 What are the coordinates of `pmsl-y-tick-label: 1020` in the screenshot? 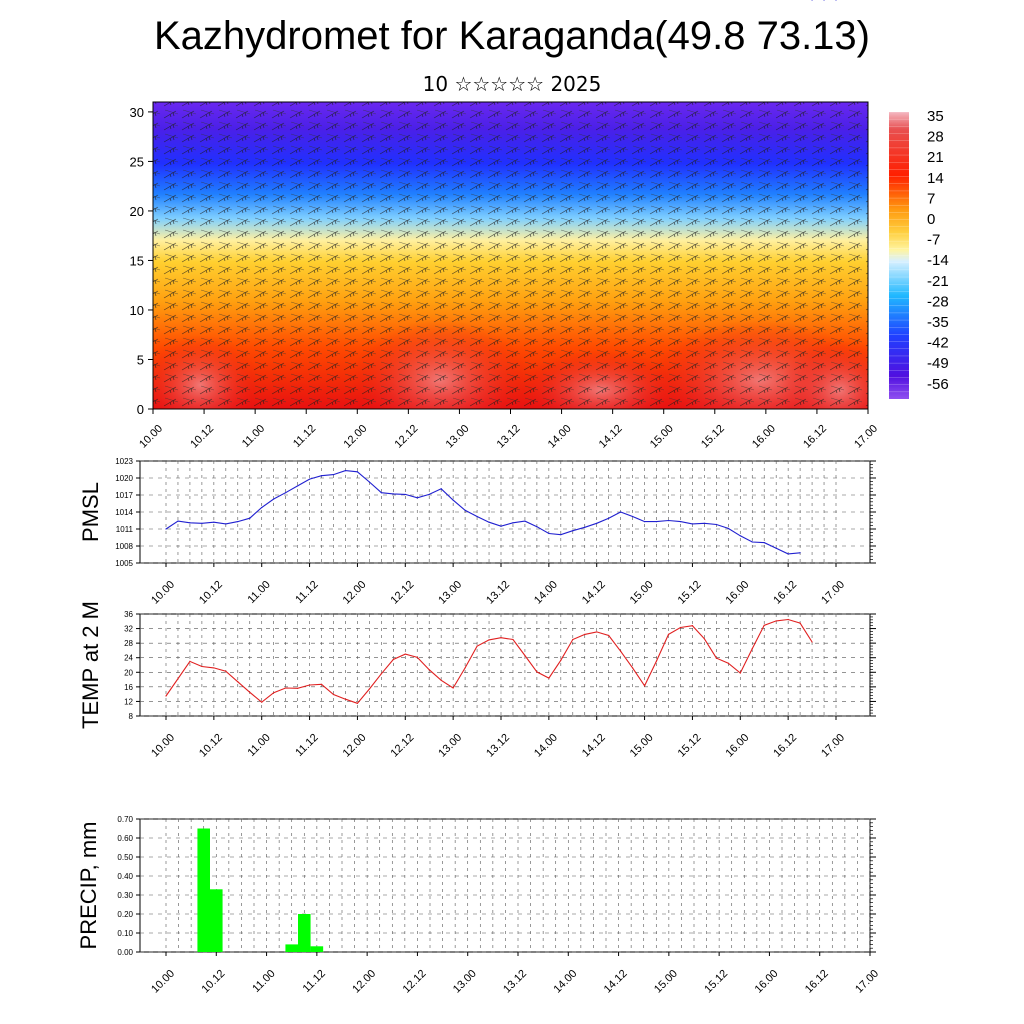 It's located at (124, 478).